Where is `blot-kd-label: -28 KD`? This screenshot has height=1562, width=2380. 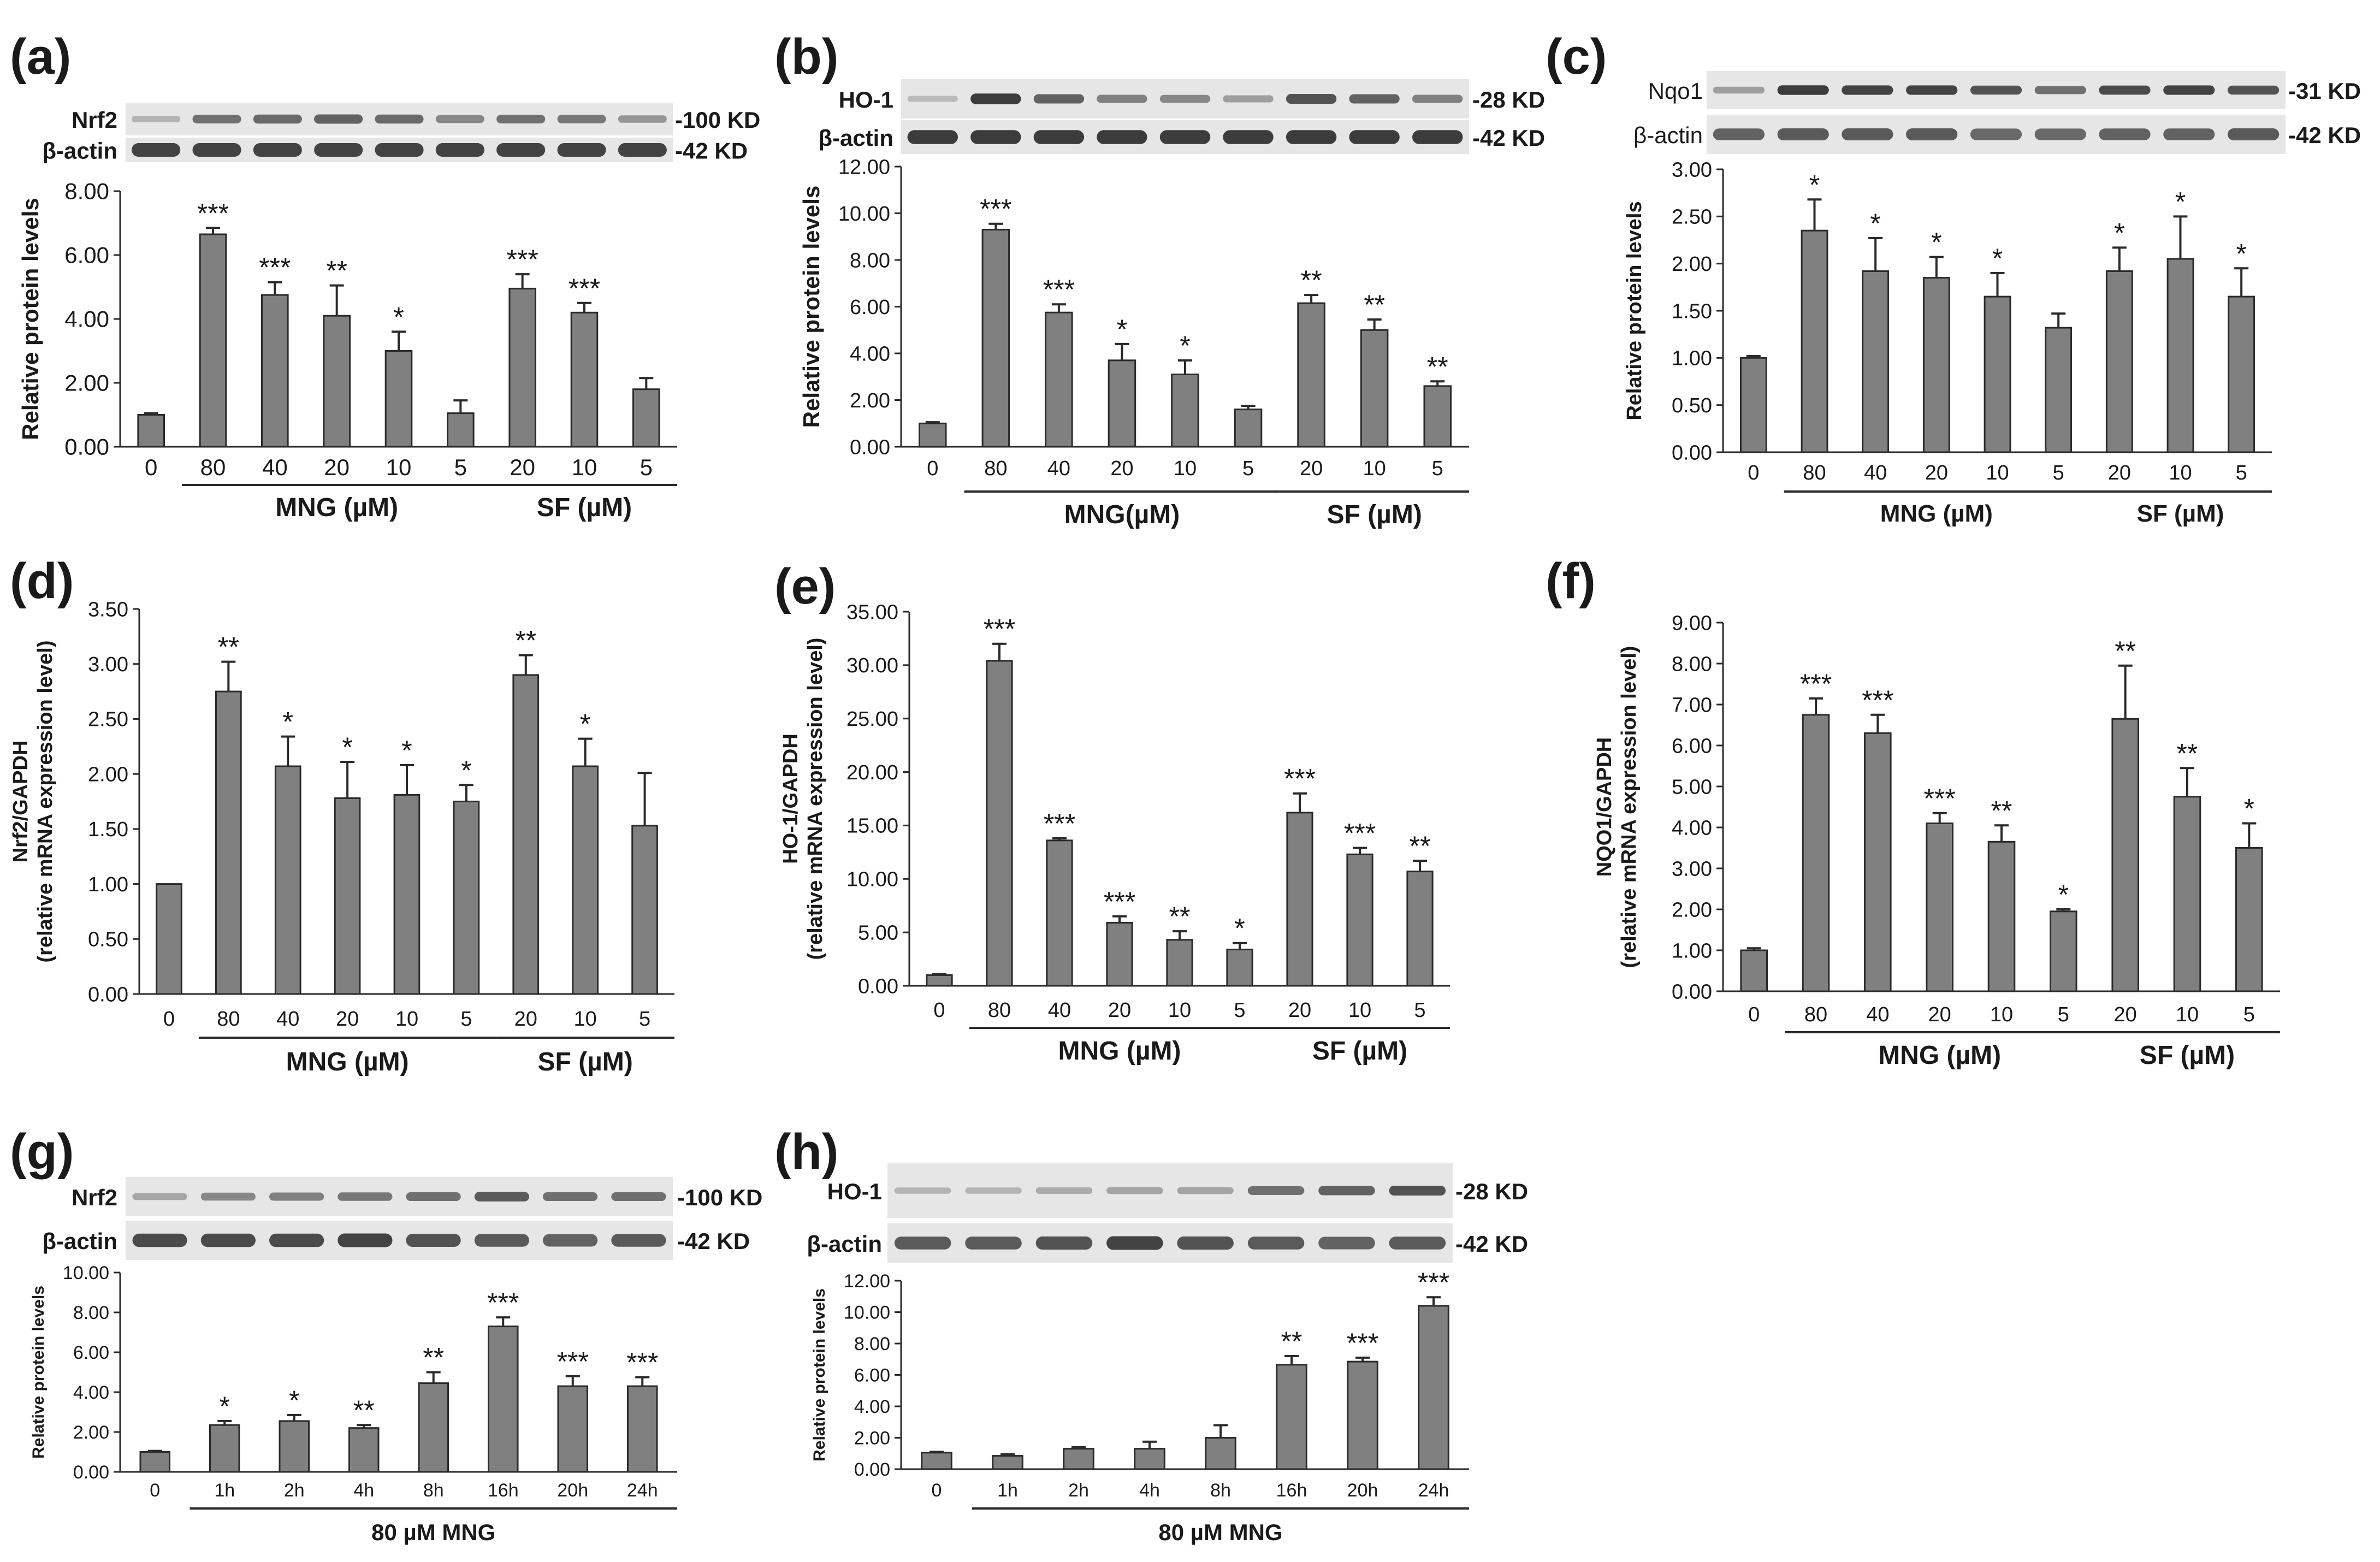 blot-kd-label: -28 KD is located at coordinates (1492, 1191).